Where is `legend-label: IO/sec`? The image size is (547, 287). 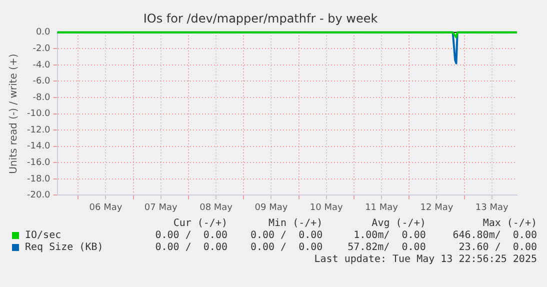
legend-label: IO/sec is located at coordinates (43, 236).